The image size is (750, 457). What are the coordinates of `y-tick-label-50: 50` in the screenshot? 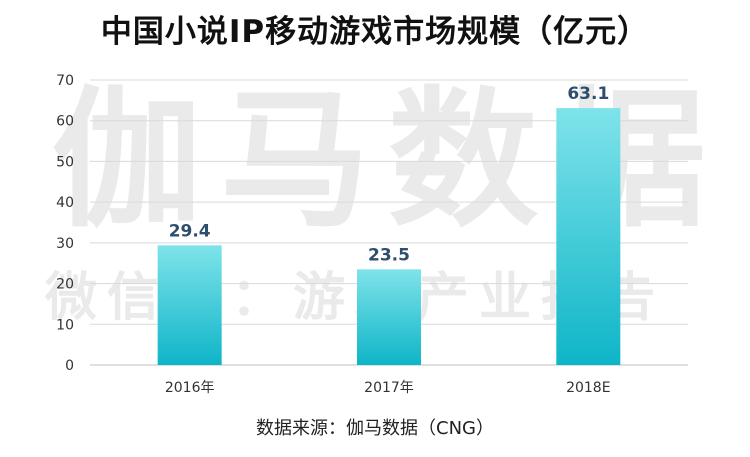 It's located at (65, 162).